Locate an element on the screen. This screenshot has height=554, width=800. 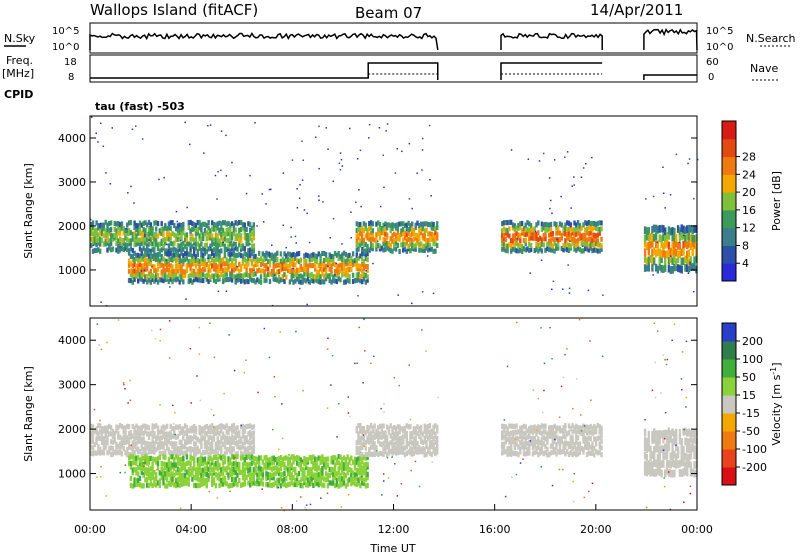
vel-colorbar-cell is located at coordinates (729, 332).